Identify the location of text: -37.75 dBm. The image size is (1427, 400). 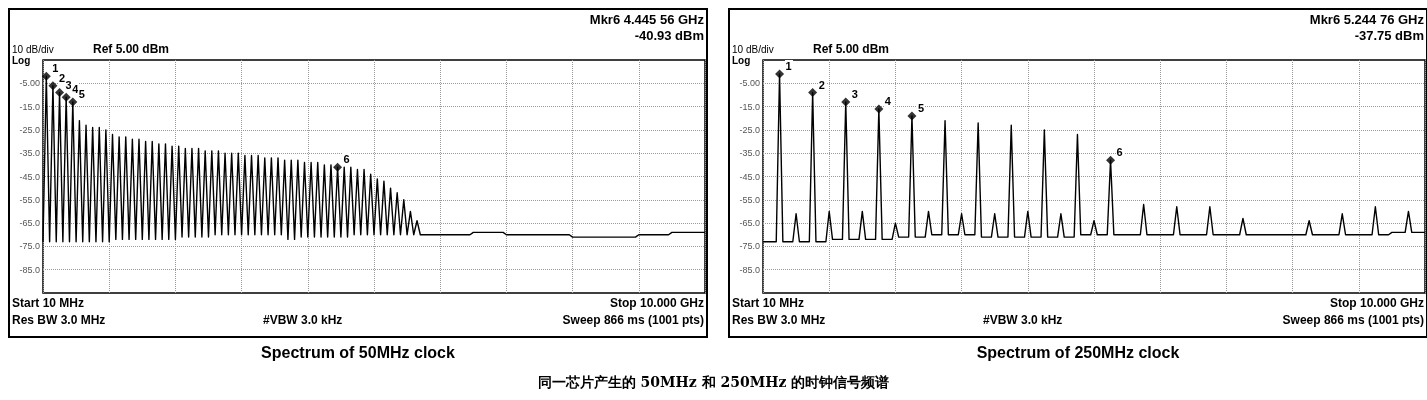
(1389, 35).